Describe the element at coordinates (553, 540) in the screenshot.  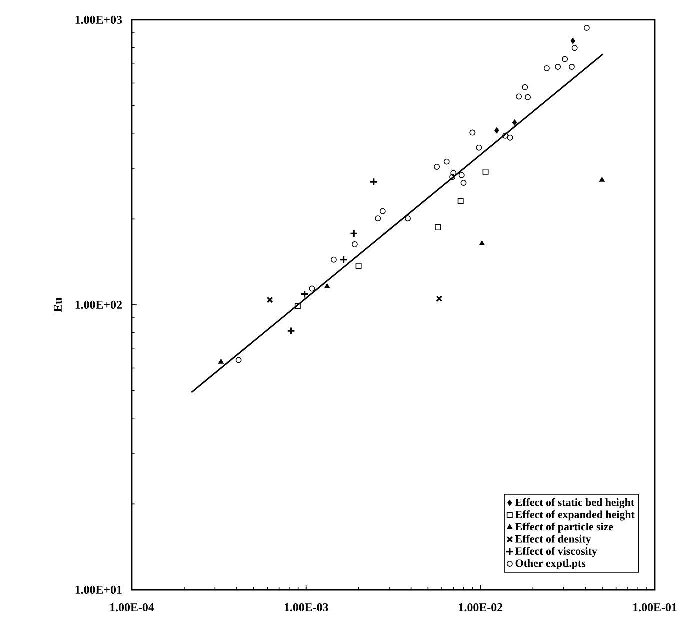
I see `legend-label: Effect of density` at that location.